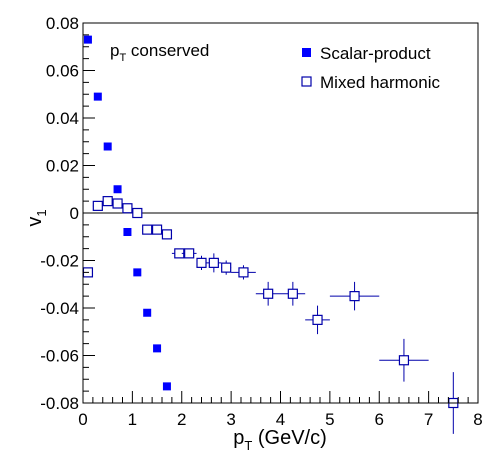 The width and height of the screenshot is (498, 473). Describe the element at coordinates (59, 356) in the screenshot. I see `y-tick-label: -0.06` at that location.